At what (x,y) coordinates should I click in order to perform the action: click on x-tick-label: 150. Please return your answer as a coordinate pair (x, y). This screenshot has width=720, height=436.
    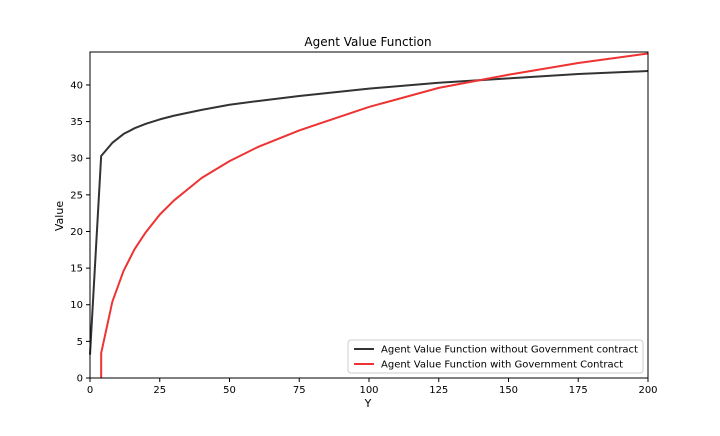
    Looking at the image, I should click on (508, 390).